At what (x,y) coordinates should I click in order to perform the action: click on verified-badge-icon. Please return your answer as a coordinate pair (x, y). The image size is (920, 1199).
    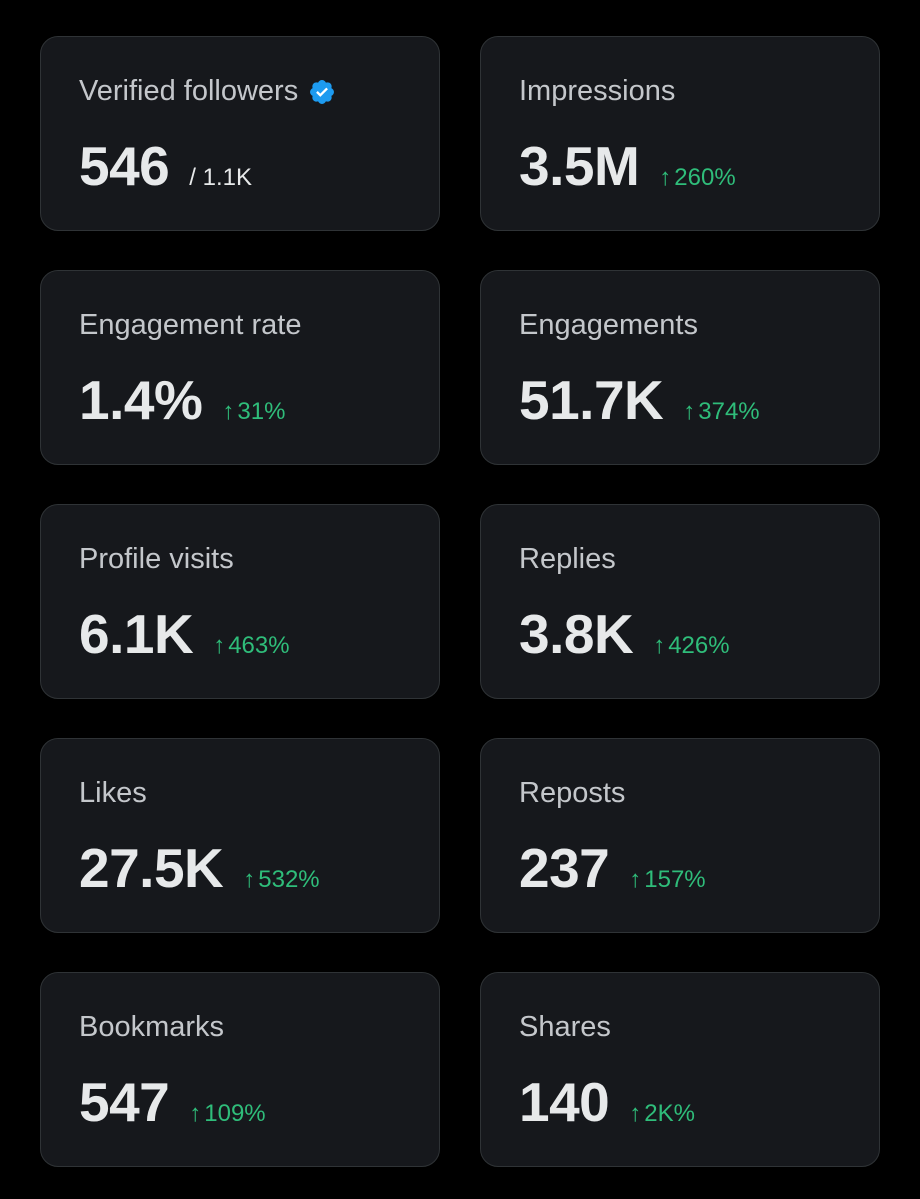
    Looking at the image, I should click on (322, 91).